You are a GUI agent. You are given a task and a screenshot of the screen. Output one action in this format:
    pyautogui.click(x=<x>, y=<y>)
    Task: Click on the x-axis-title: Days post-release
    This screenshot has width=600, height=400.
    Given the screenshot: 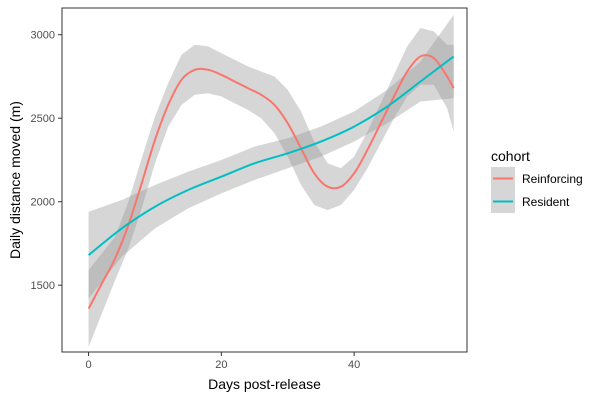 What is the action you would take?
    pyautogui.click(x=264, y=384)
    